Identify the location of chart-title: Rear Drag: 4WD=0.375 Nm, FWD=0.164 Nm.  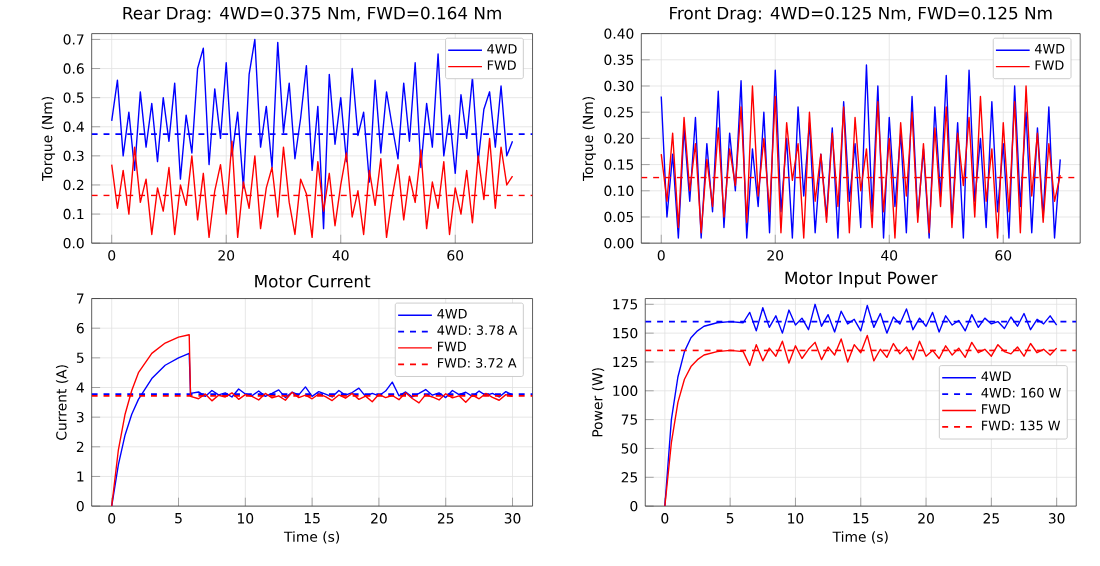
(312, 14).